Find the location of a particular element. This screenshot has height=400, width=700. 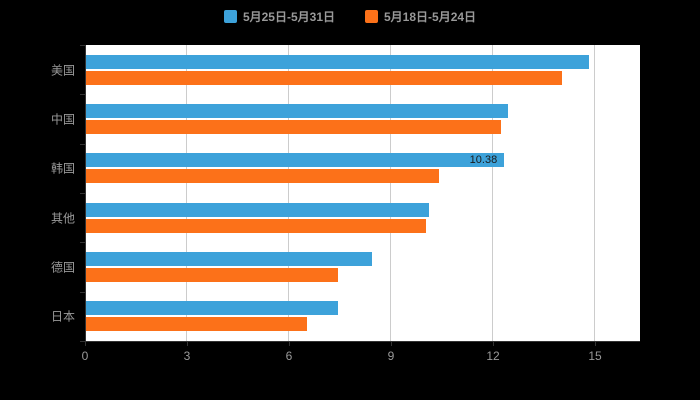

y-axis-label: 韩国 is located at coordinates (62, 168).